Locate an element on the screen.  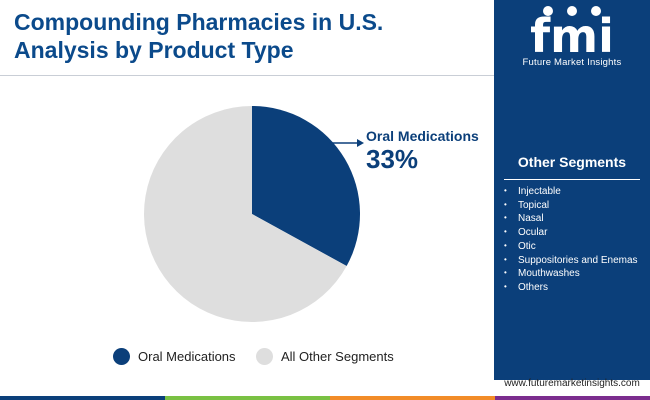
other-segment-item: • Others is located at coordinates (571, 288).